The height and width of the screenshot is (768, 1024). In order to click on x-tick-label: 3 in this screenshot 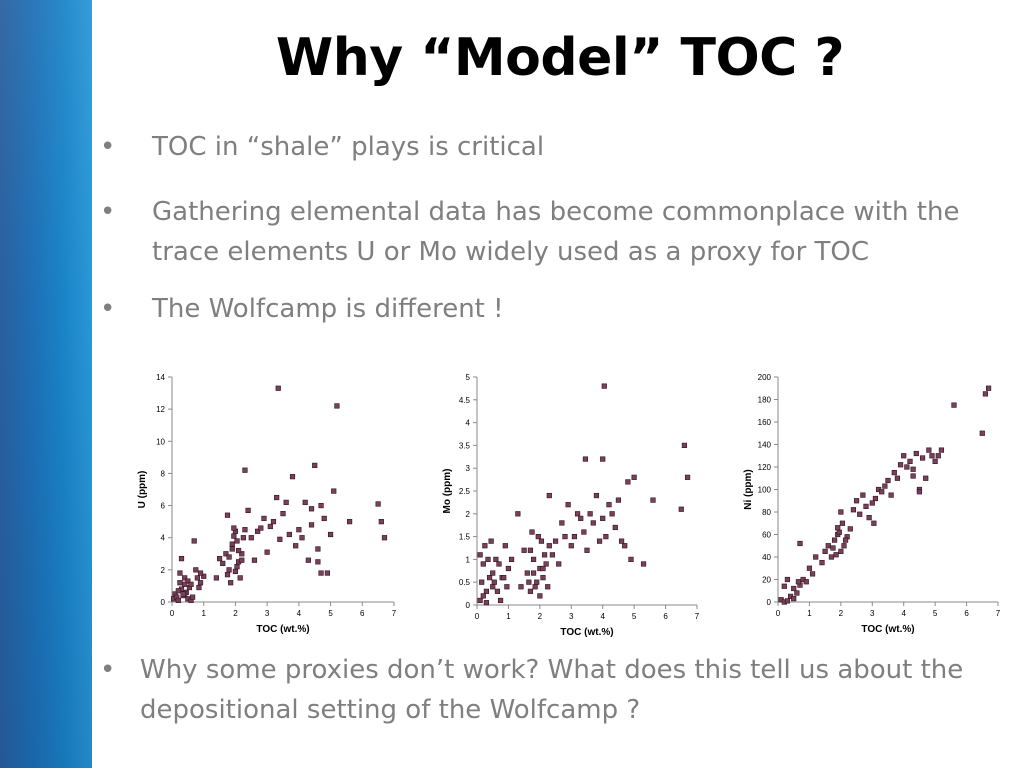, I will do `click(872, 613)`.